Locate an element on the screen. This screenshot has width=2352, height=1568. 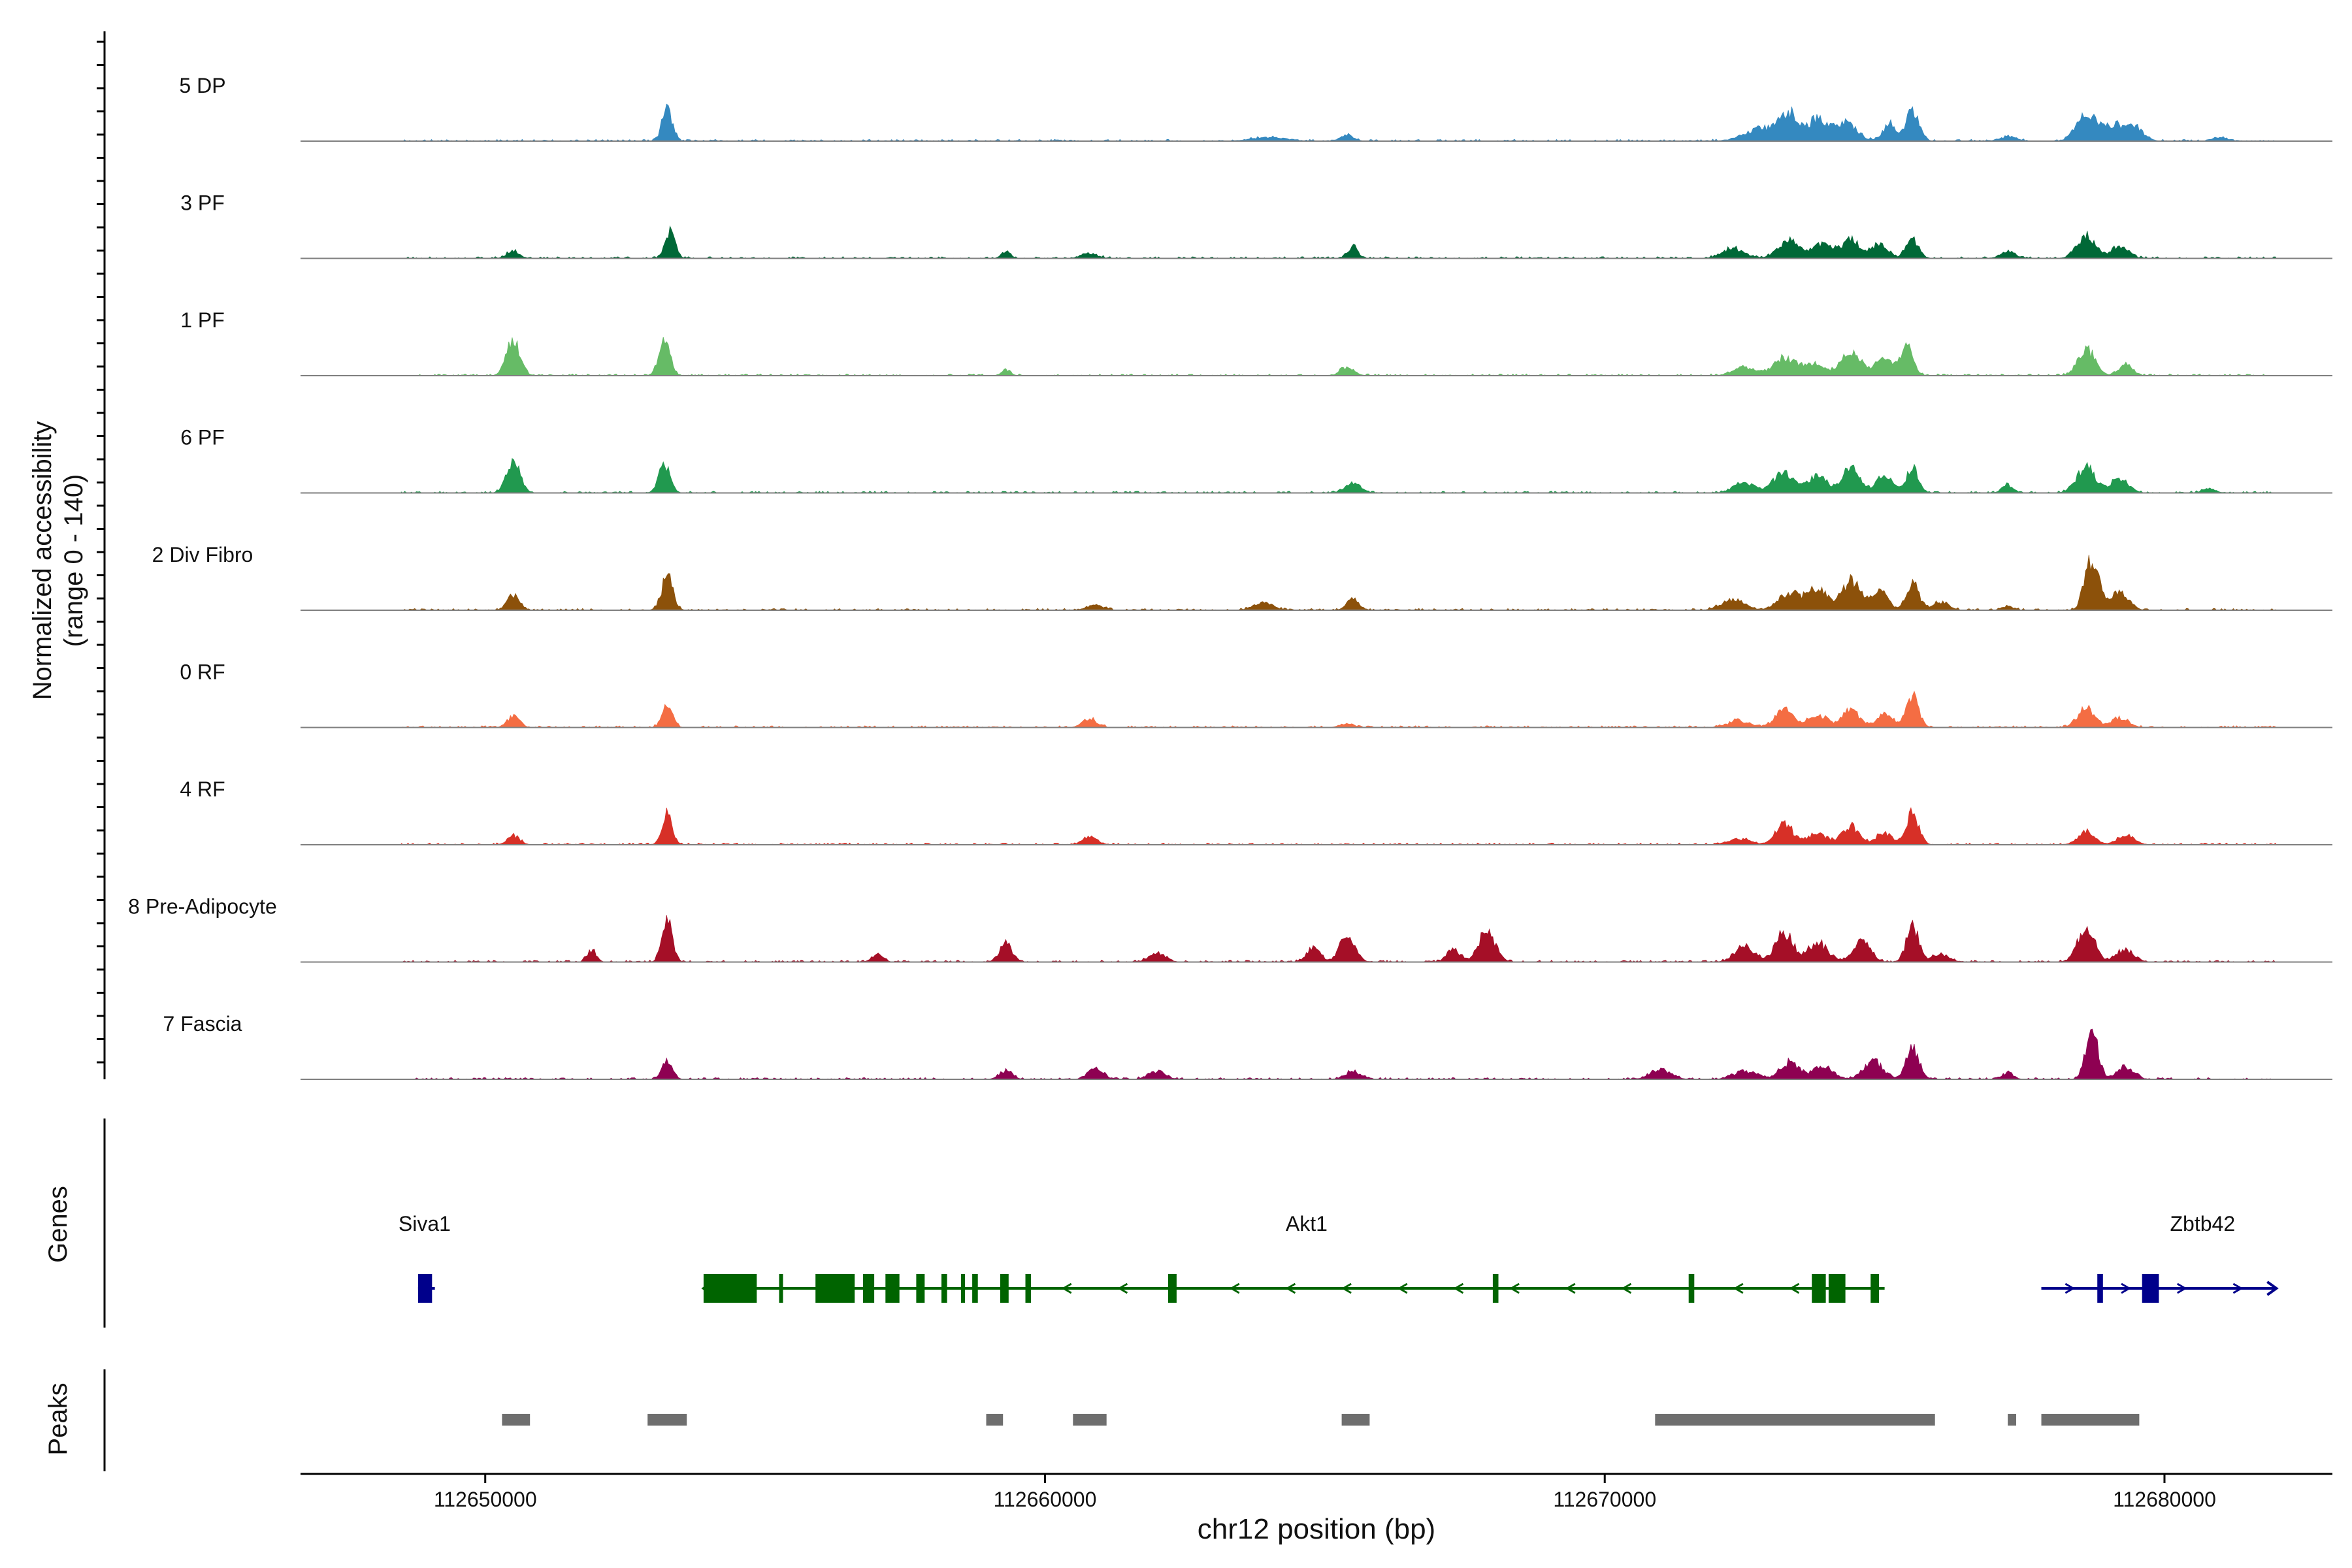
genes-track-label: Genes is located at coordinates (58, 1224).